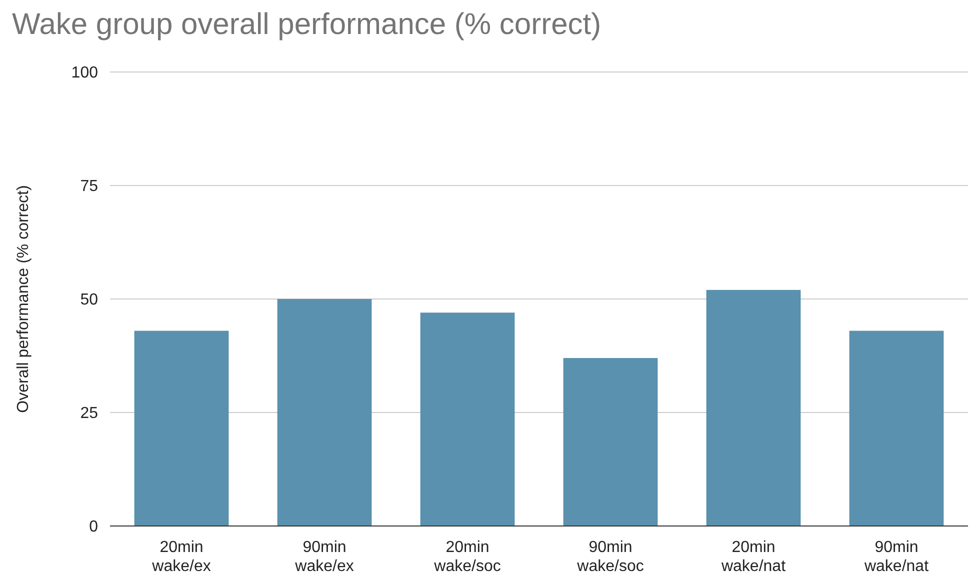 Image resolution: width=969 pixels, height=580 pixels. Describe the element at coordinates (89, 187) in the screenshot. I see `y-tick-label: 75` at that location.